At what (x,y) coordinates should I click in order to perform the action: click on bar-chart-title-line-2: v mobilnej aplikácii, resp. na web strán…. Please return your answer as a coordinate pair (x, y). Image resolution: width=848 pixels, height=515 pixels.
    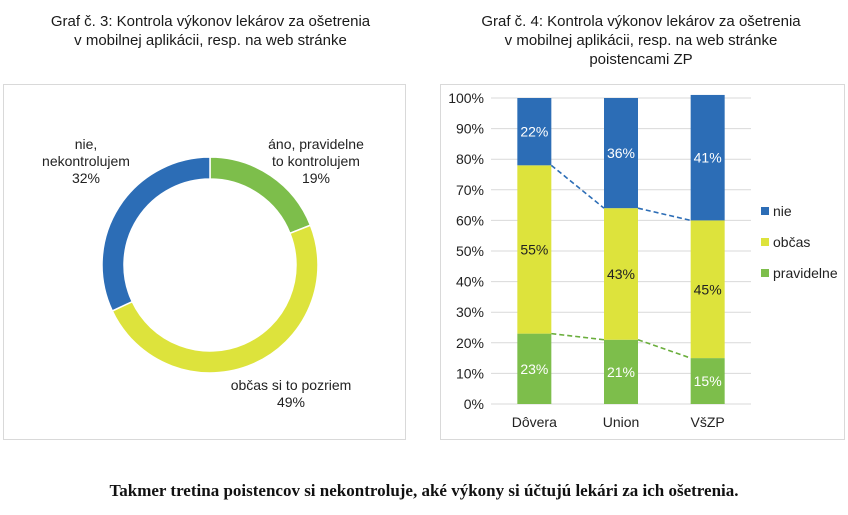
    Looking at the image, I should click on (641, 40).